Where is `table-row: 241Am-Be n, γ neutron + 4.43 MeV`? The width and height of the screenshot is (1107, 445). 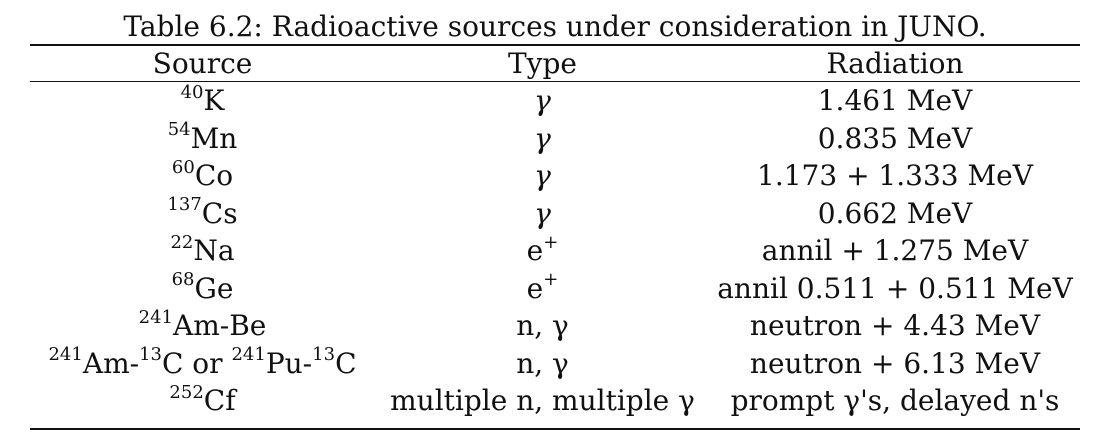
table-row: 241Am-Be n, γ neutron + 4.43 MeV is located at coordinates (555, 326).